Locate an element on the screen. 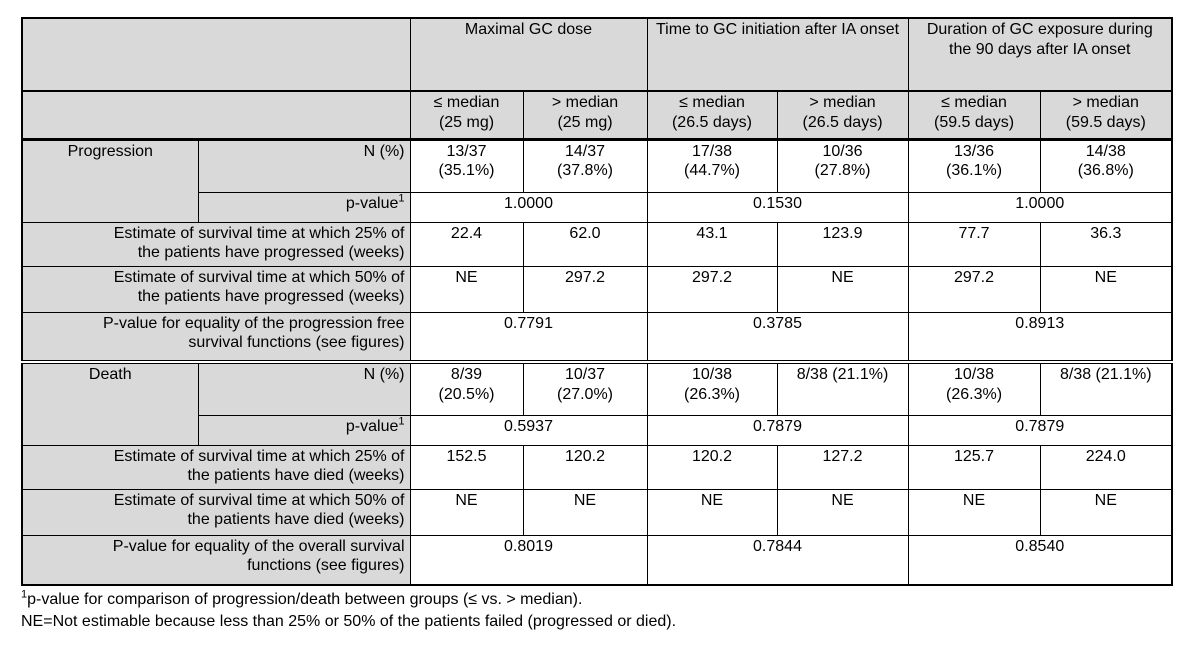 The image size is (1196, 672). cell-death-n-1: 8/39 (20.5%) is located at coordinates (466, 388).